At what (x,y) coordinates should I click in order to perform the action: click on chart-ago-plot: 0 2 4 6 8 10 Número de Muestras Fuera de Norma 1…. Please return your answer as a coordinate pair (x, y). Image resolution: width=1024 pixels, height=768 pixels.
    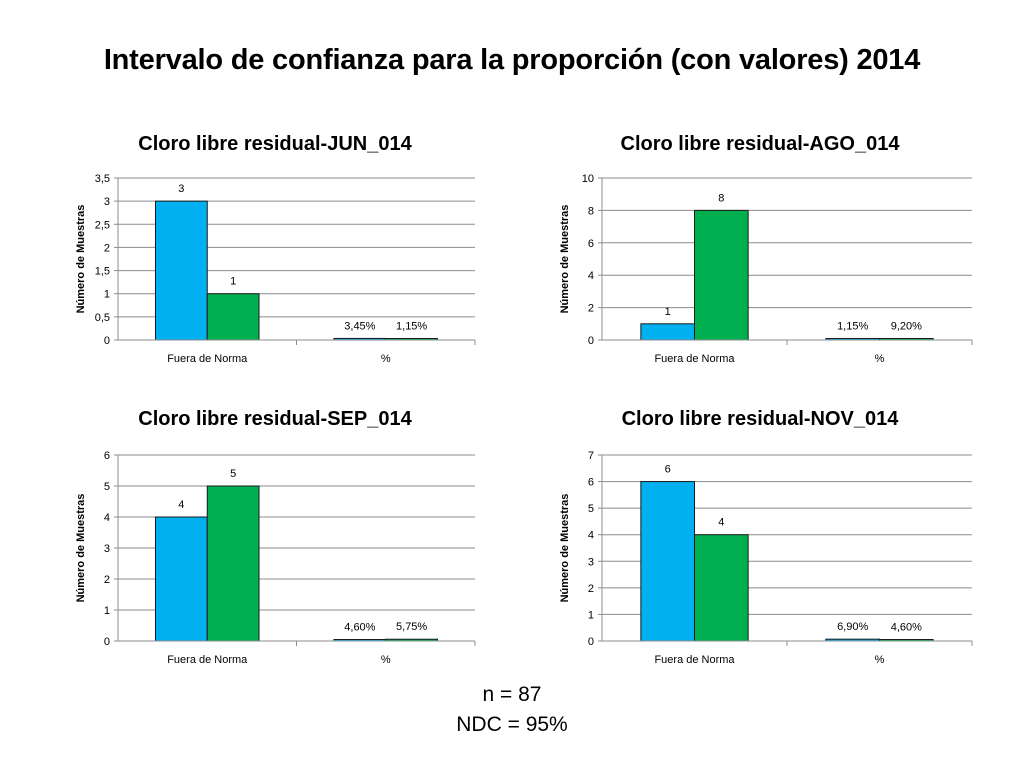
    Looking at the image, I should click on (766, 269).